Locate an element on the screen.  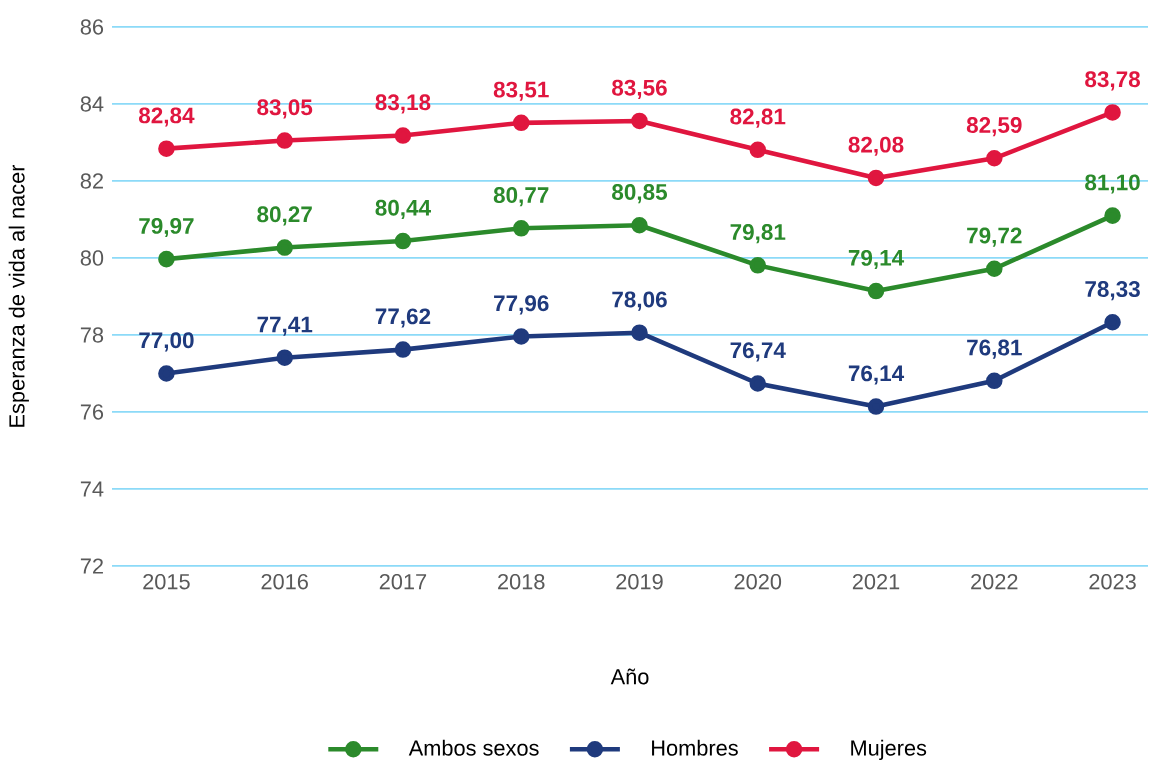
data-label: 80,27 is located at coordinates (284, 216).